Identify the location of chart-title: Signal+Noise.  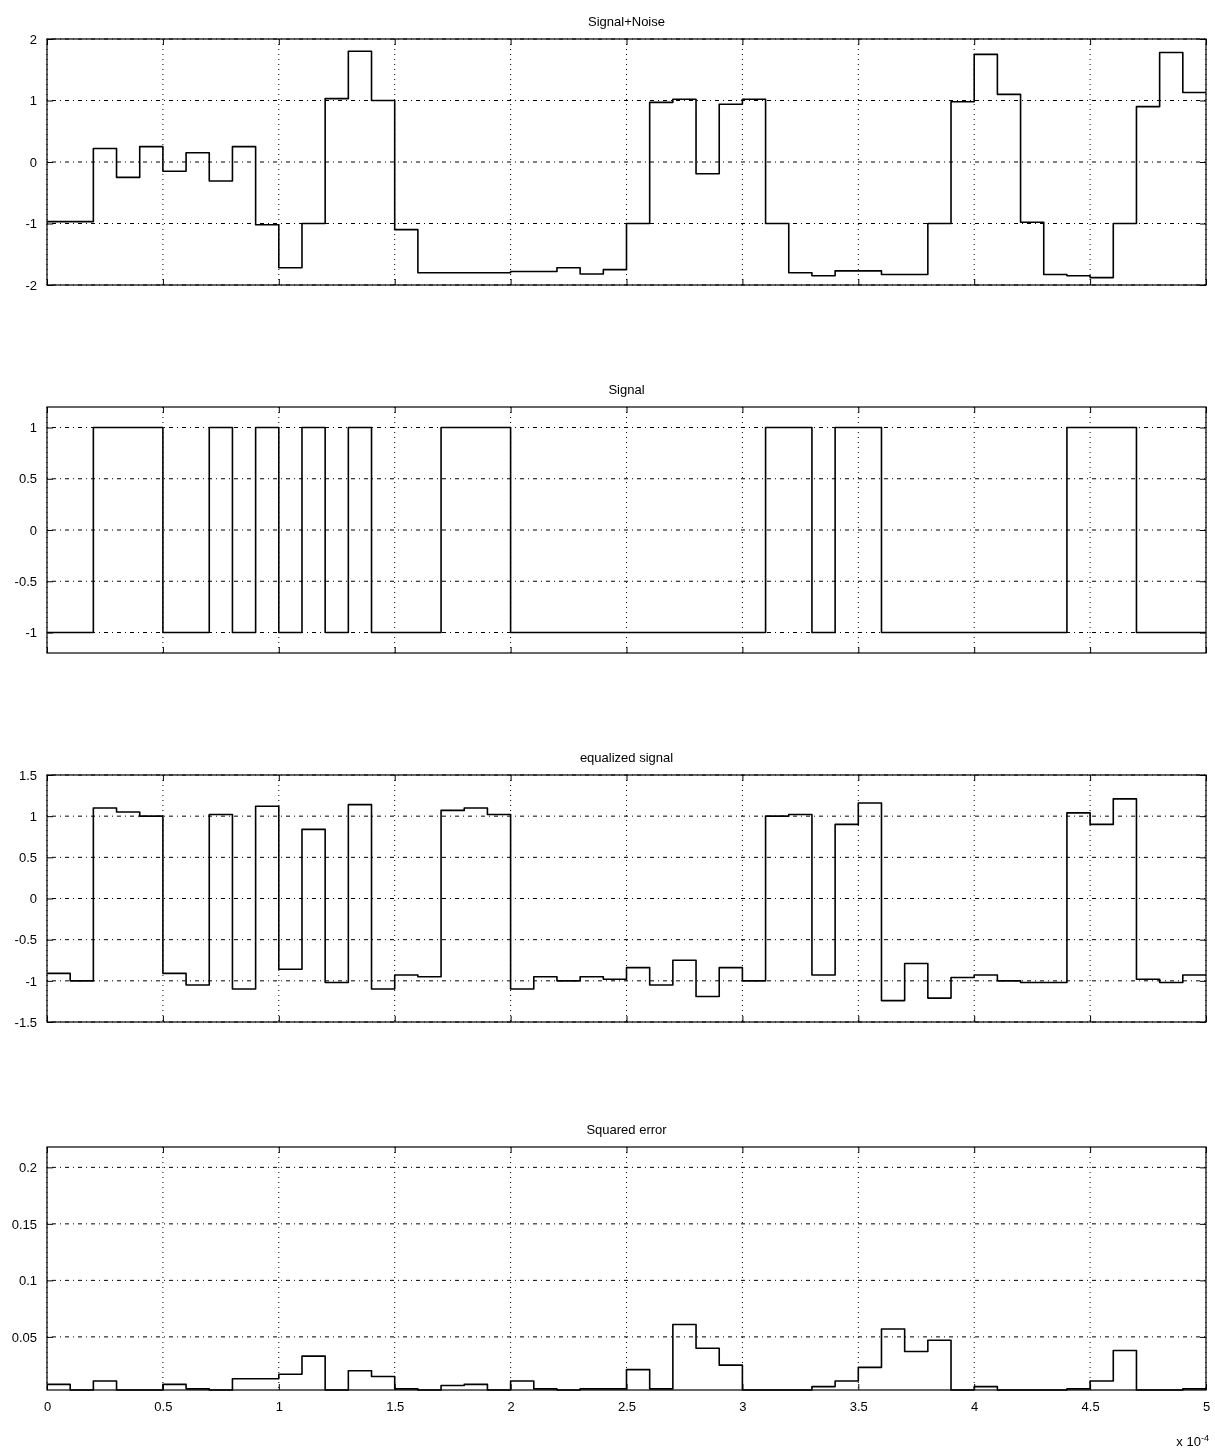
(626, 21).